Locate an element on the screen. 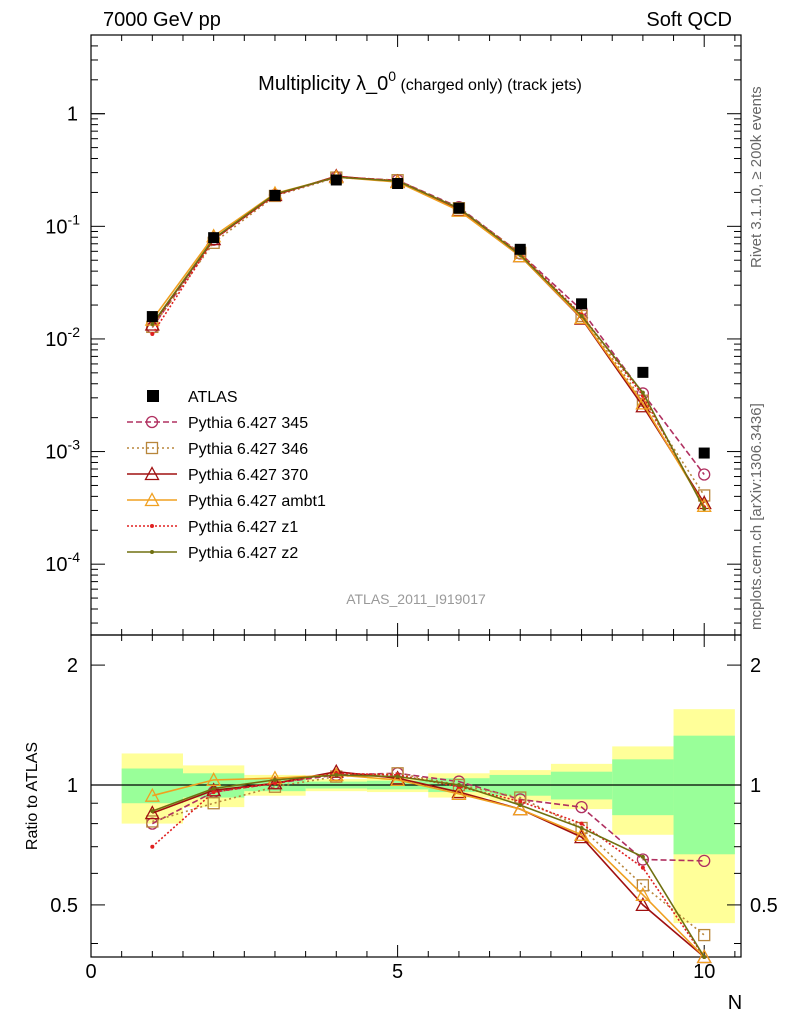  energy-header: 7000 GeV pp is located at coordinates (162, 20).